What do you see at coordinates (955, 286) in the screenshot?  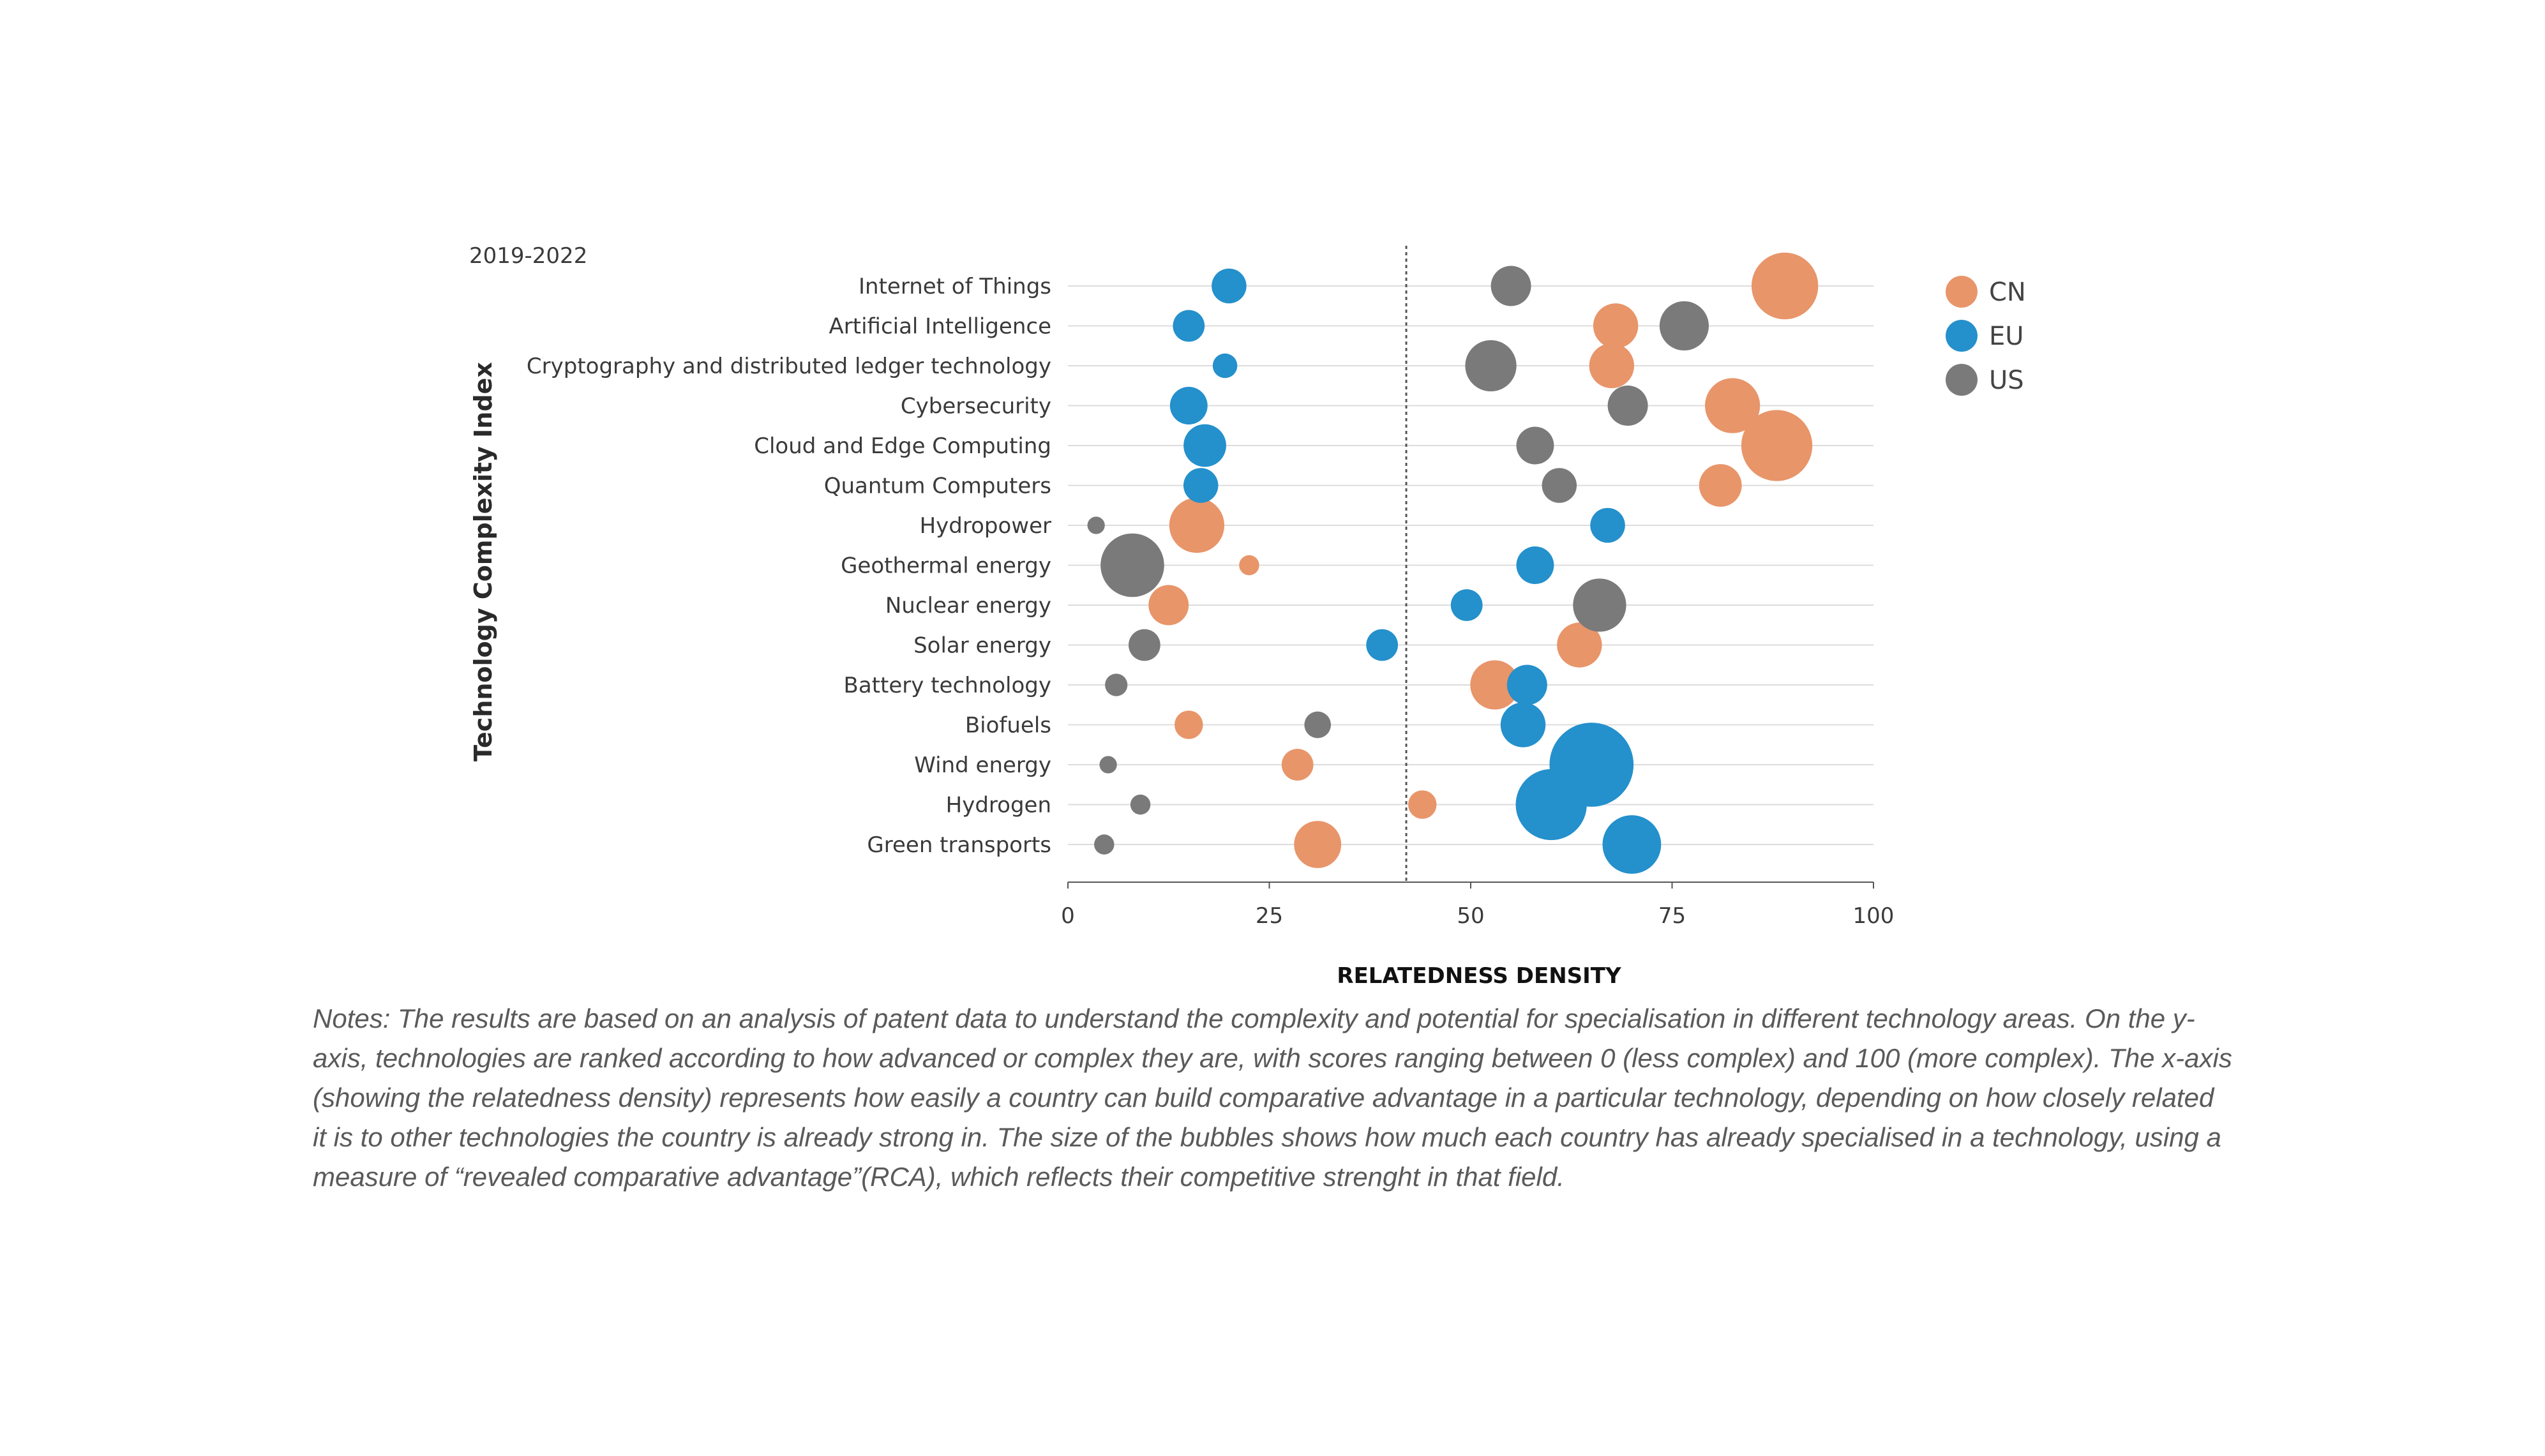 I see `category-label: Internet of Things` at bounding box center [955, 286].